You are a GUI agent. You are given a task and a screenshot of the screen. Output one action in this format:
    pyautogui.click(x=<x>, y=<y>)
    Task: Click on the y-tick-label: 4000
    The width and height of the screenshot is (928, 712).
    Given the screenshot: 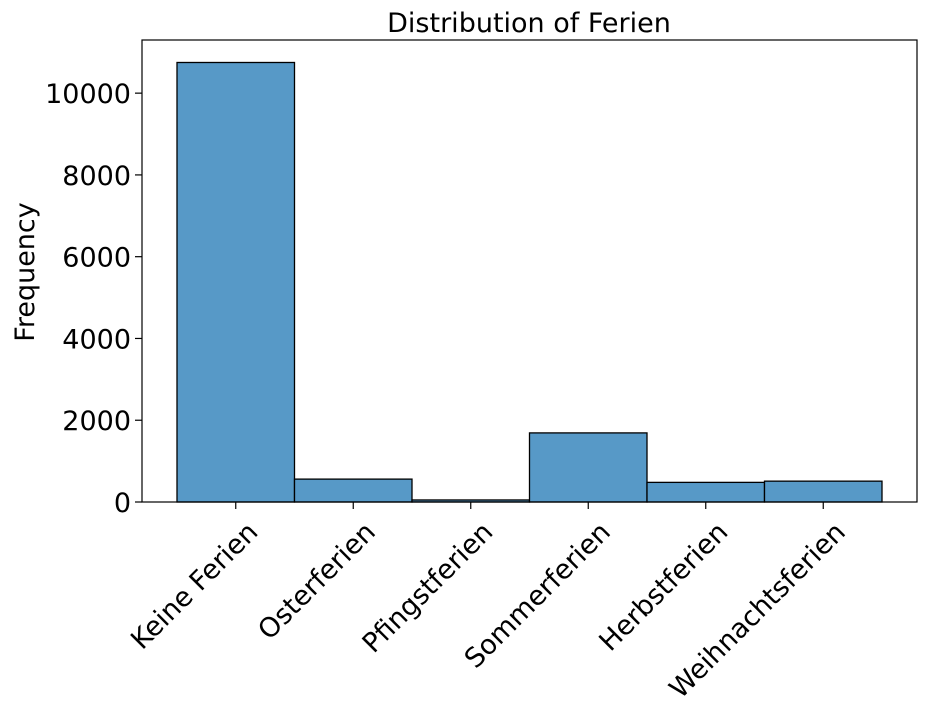 What is the action you would take?
    pyautogui.click(x=96, y=339)
    